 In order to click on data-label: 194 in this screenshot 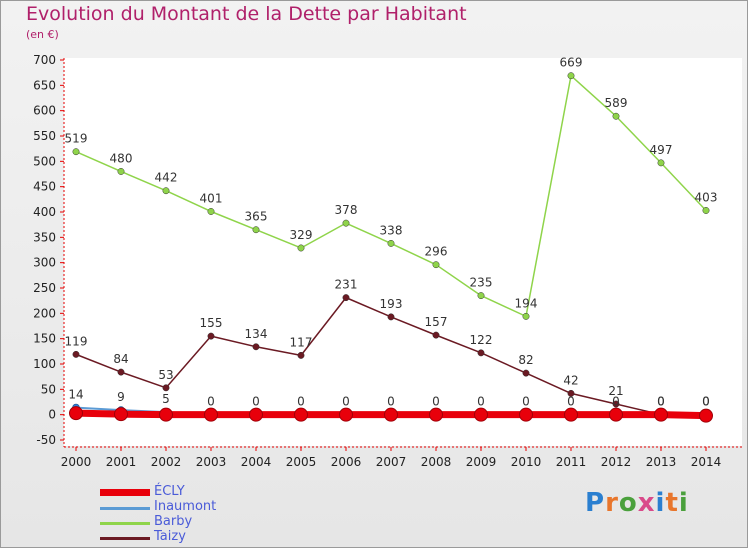, I will do `click(526, 303)`.